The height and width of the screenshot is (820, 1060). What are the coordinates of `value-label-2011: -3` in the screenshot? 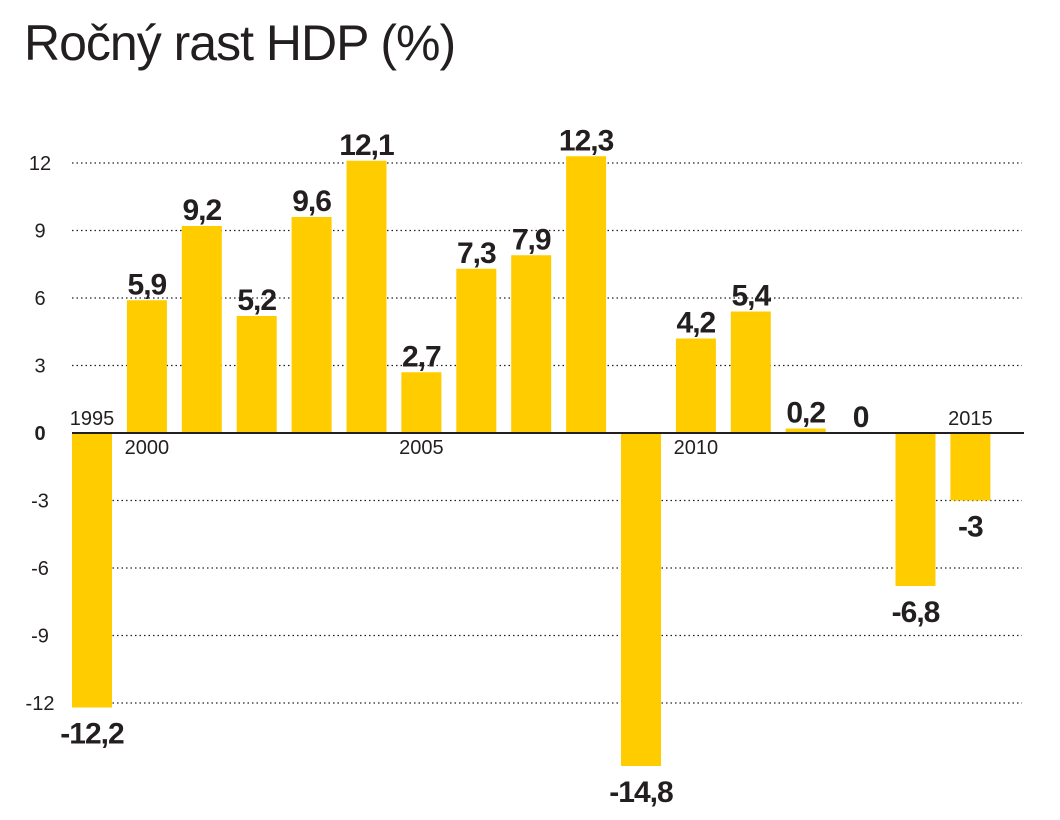 It's located at (970, 527).